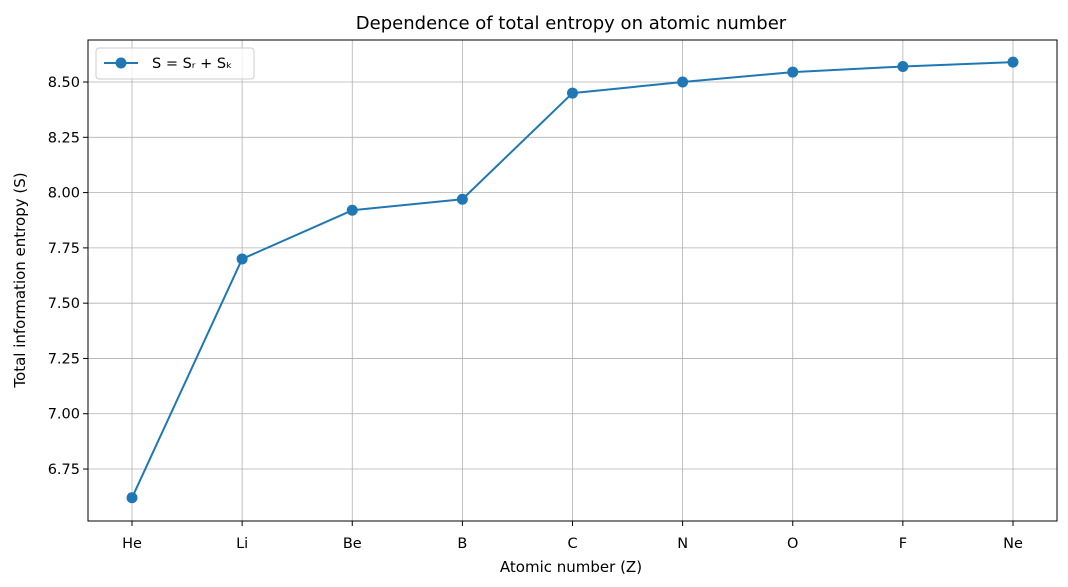  I want to click on legend: S = Sᵣ + Sₖ, so click(175, 63).